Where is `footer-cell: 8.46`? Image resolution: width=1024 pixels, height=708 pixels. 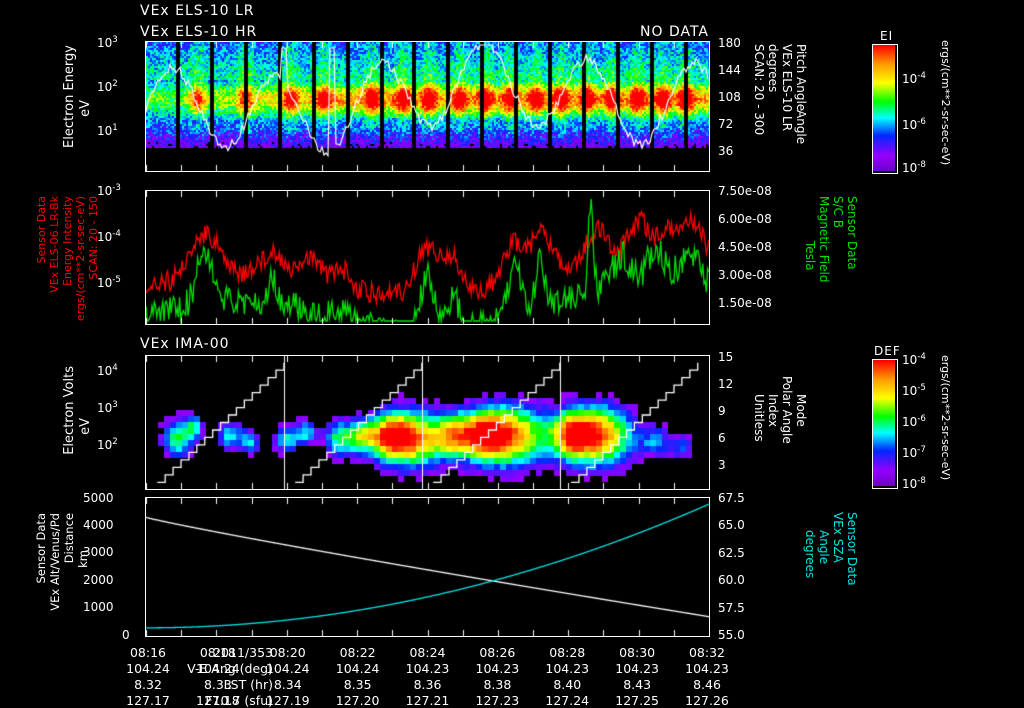
footer-cell: 8.46 is located at coordinates (707, 684).